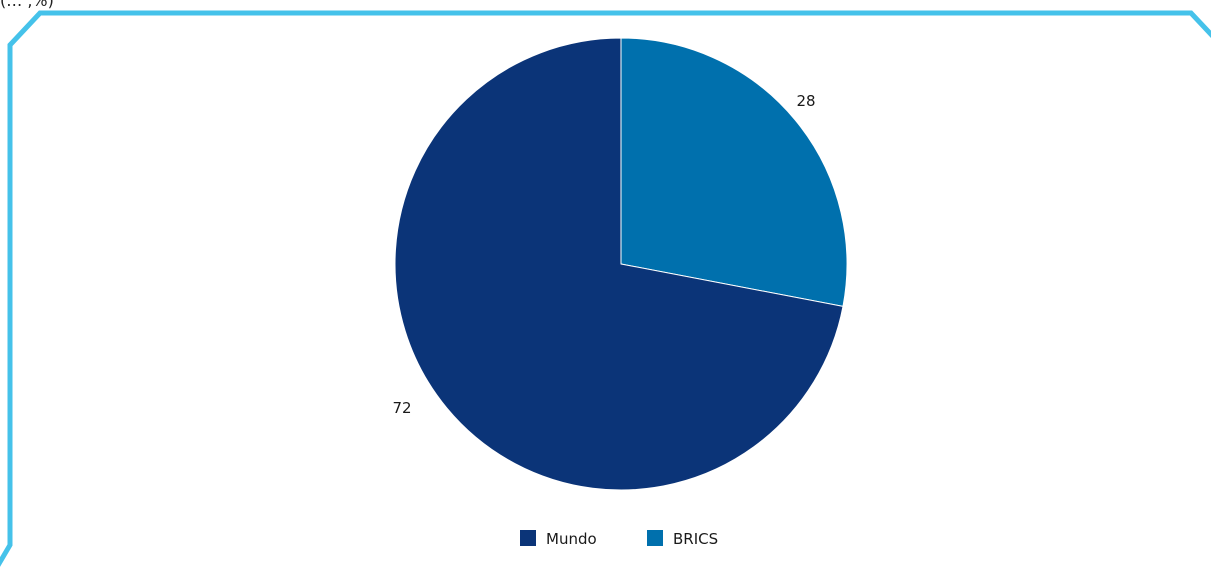  I want to click on data-label-mundo: 72, so click(401, 408).